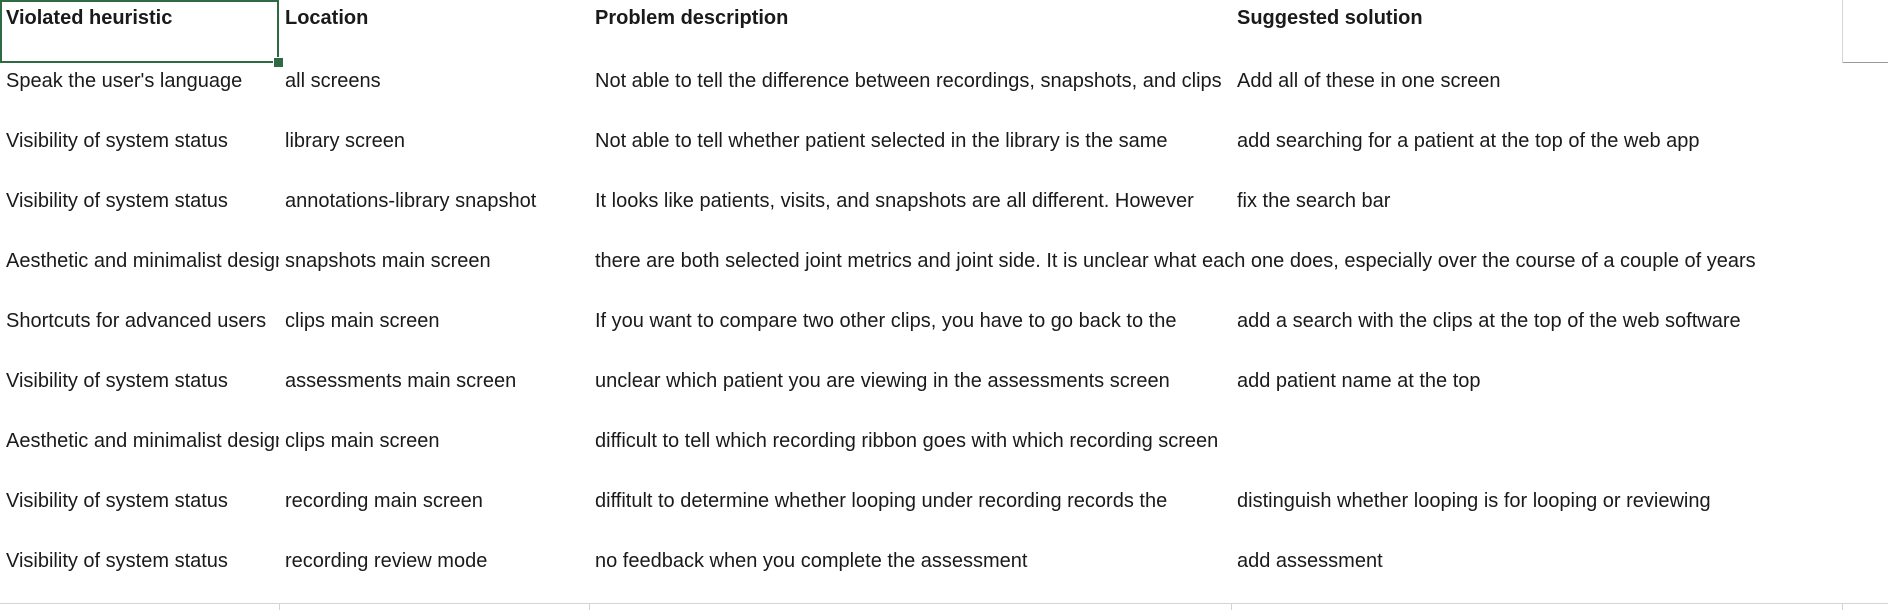 This screenshot has height=610, width=1888. What do you see at coordinates (434, 513) in the screenshot?
I see `cell-location: recording main screen` at bounding box center [434, 513].